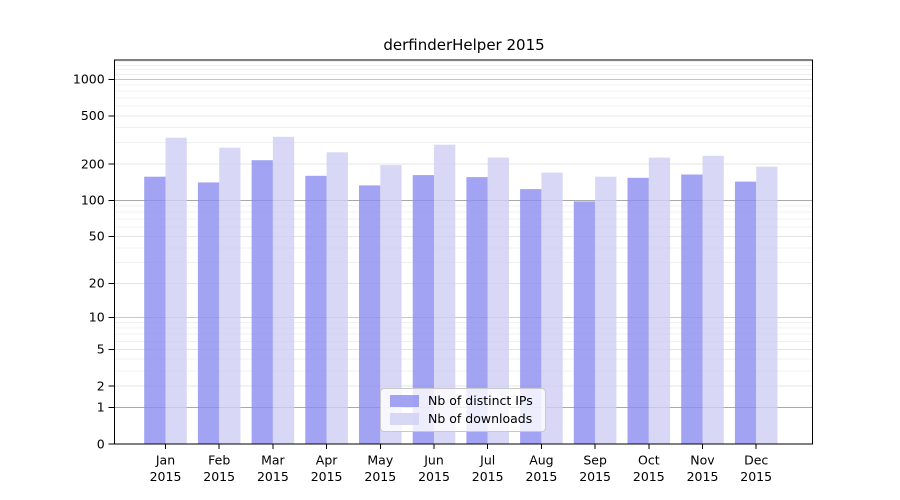  What do you see at coordinates (391, 304) in the screenshot?
I see `bar-downloads-may` at bounding box center [391, 304].